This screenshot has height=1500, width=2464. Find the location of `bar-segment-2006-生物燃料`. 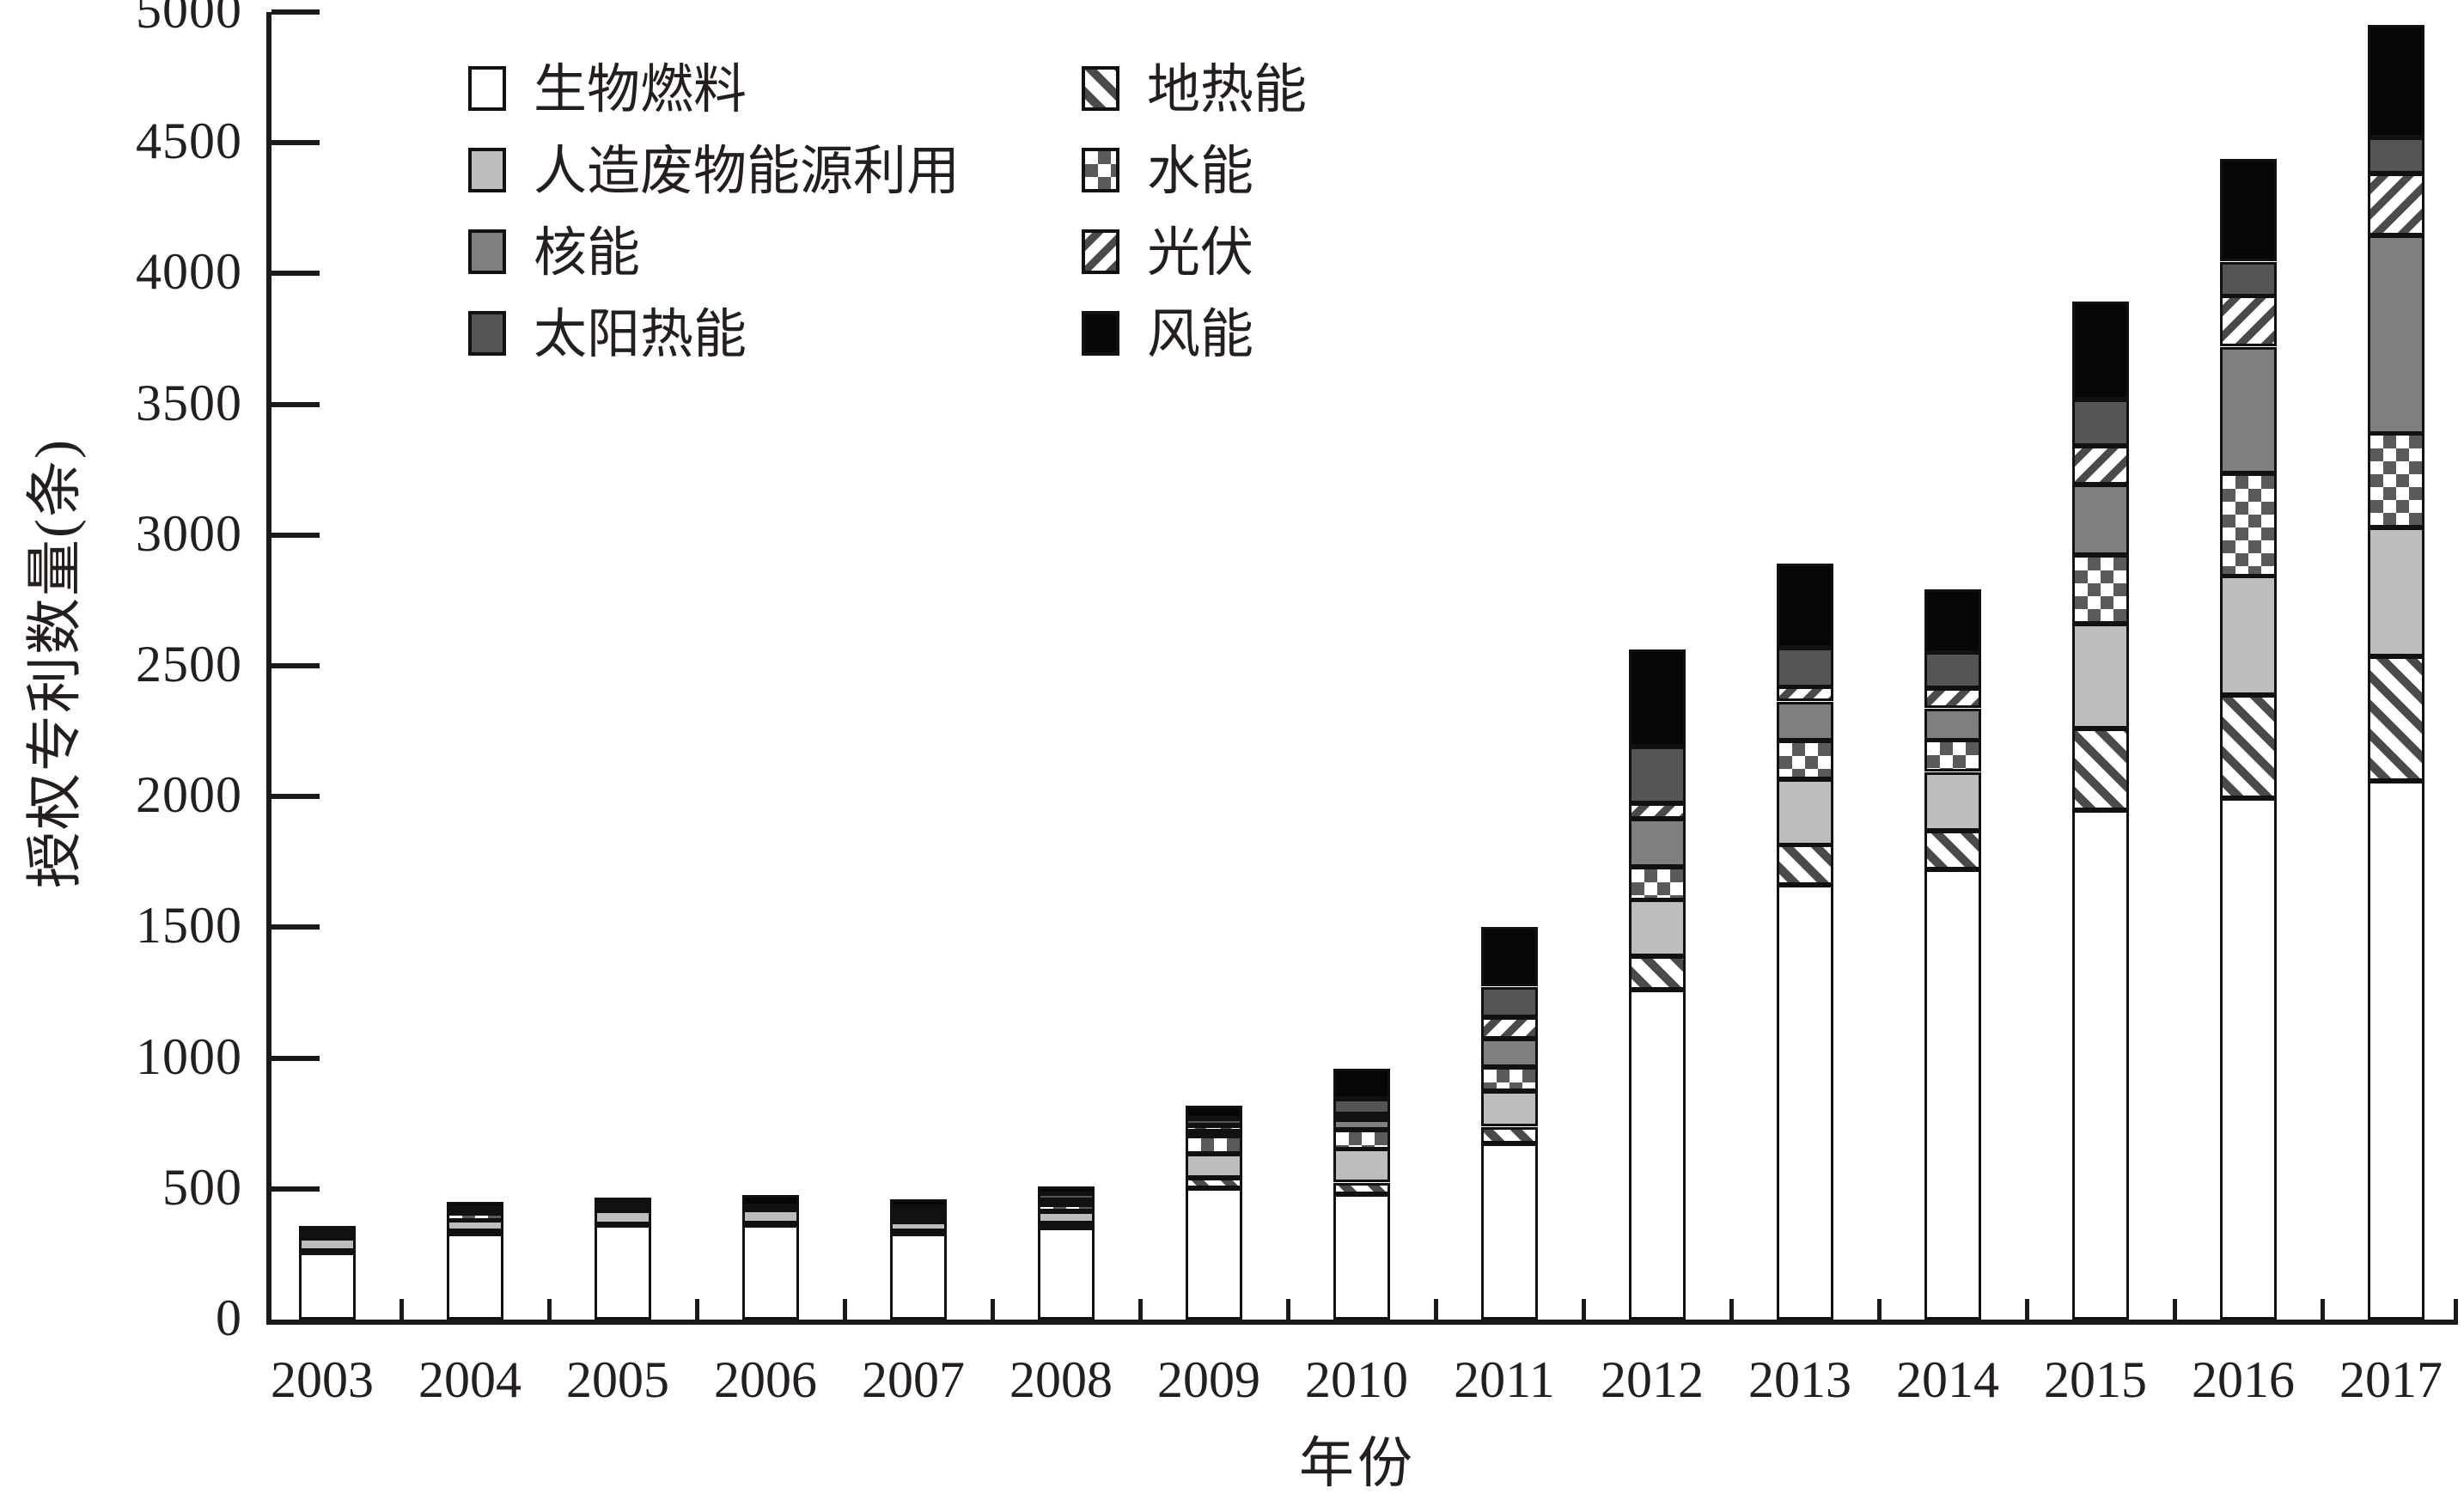

bar-segment-2006-生物燃料 is located at coordinates (770, 1272).